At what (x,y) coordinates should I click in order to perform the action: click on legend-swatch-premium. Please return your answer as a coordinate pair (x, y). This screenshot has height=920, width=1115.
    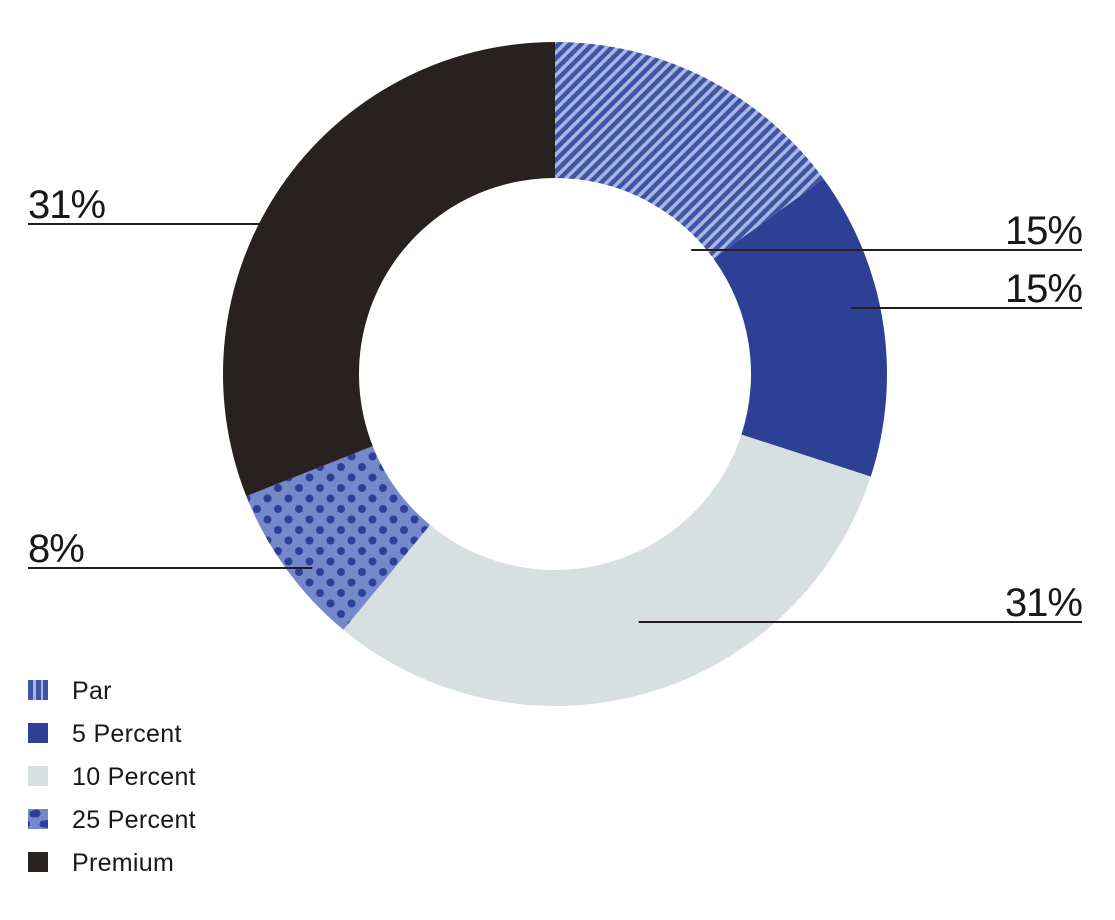
    Looking at the image, I should click on (38, 862).